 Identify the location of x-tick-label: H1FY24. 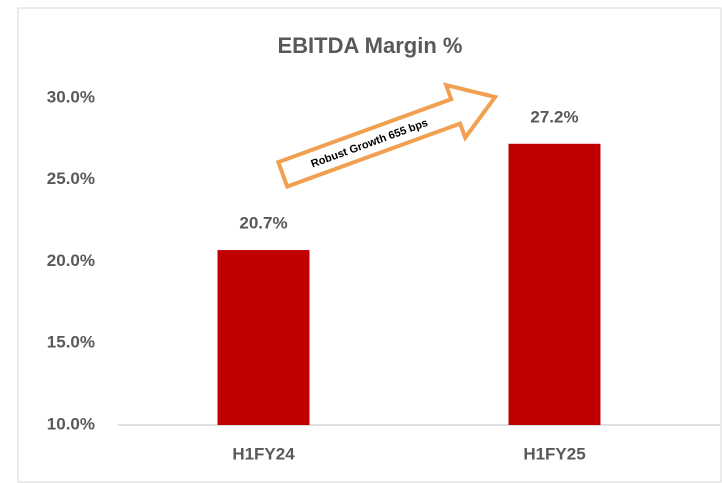
(263, 453).